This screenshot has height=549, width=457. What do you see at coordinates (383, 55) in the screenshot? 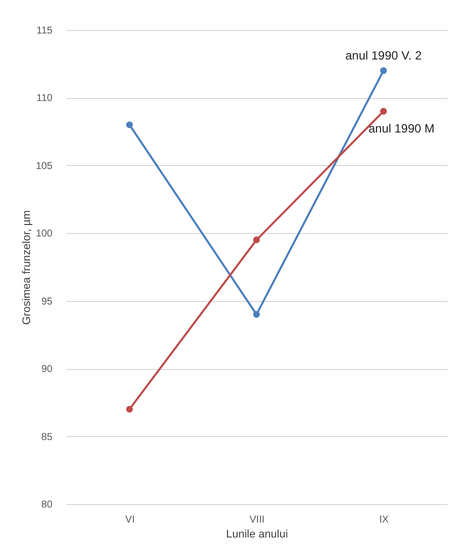
I see `series-label: anul 1990 V. 2` at bounding box center [383, 55].